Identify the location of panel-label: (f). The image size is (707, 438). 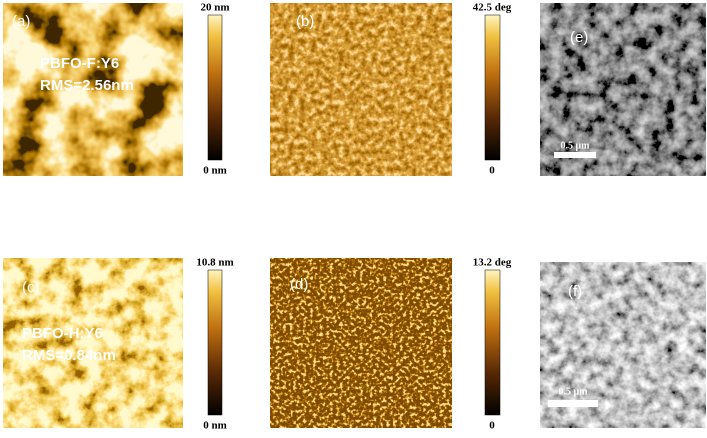
(575, 291).